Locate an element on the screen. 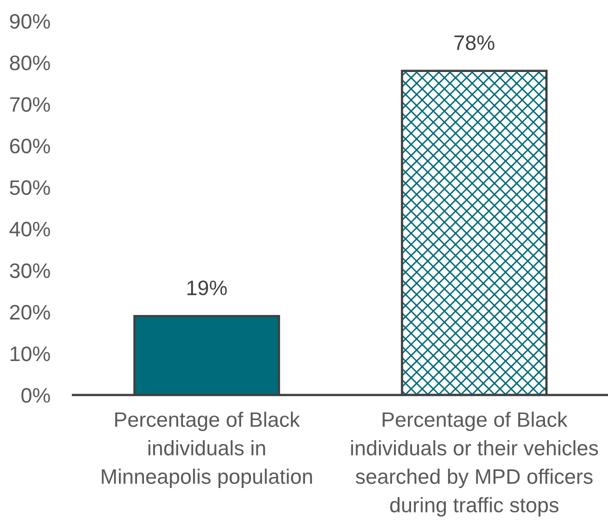 The width and height of the screenshot is (608, 525). y-tick-label: 90% is located at coordinates (30, 21).